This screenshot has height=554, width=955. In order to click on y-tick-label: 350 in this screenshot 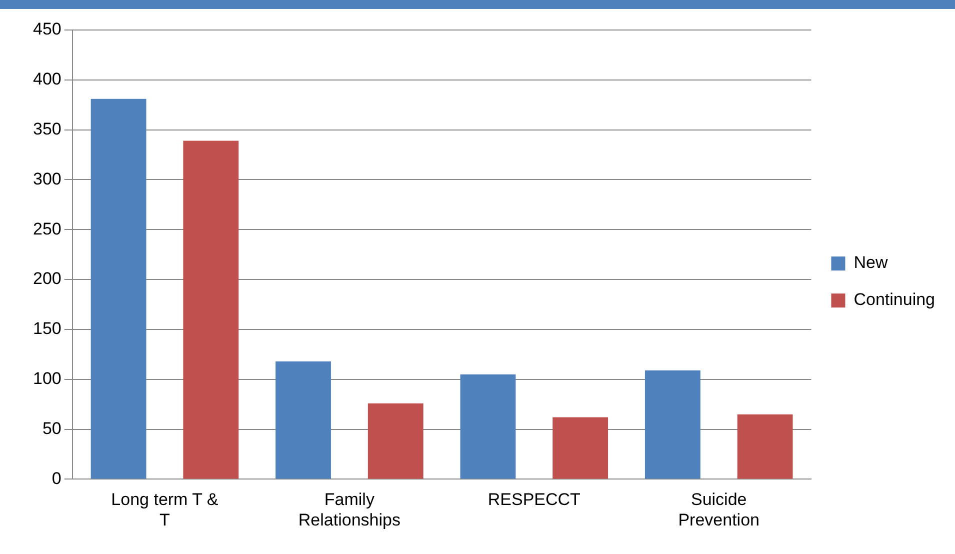, I will do `click(47, 129)`.